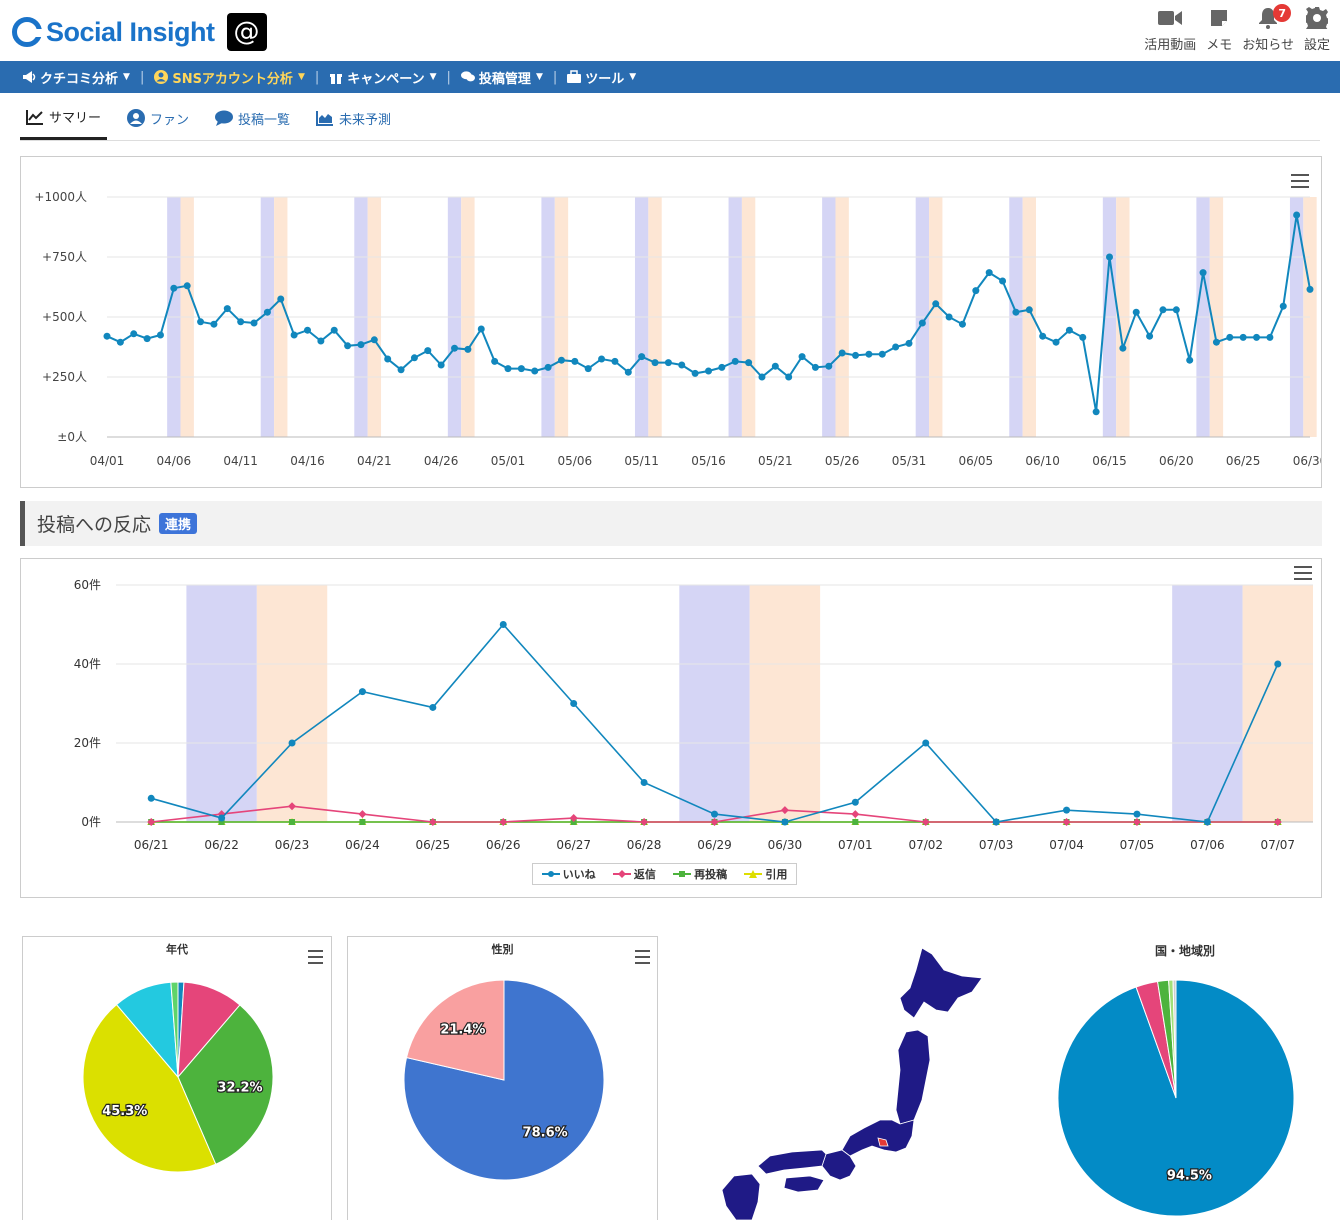 The height and width of the screenshot is (1220, 1340). What do you see at coordinates (365, 120) in the screenshot?
I see `tab-forecast-label: 未来予測` at bounding box center [365, 120].